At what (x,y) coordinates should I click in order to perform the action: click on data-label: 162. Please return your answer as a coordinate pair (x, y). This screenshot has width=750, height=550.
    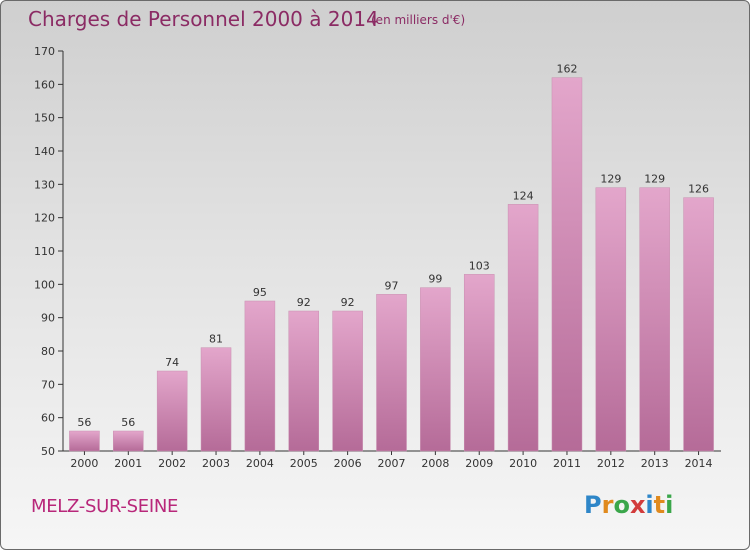
    Looking at the image, I should click on (566, 69).